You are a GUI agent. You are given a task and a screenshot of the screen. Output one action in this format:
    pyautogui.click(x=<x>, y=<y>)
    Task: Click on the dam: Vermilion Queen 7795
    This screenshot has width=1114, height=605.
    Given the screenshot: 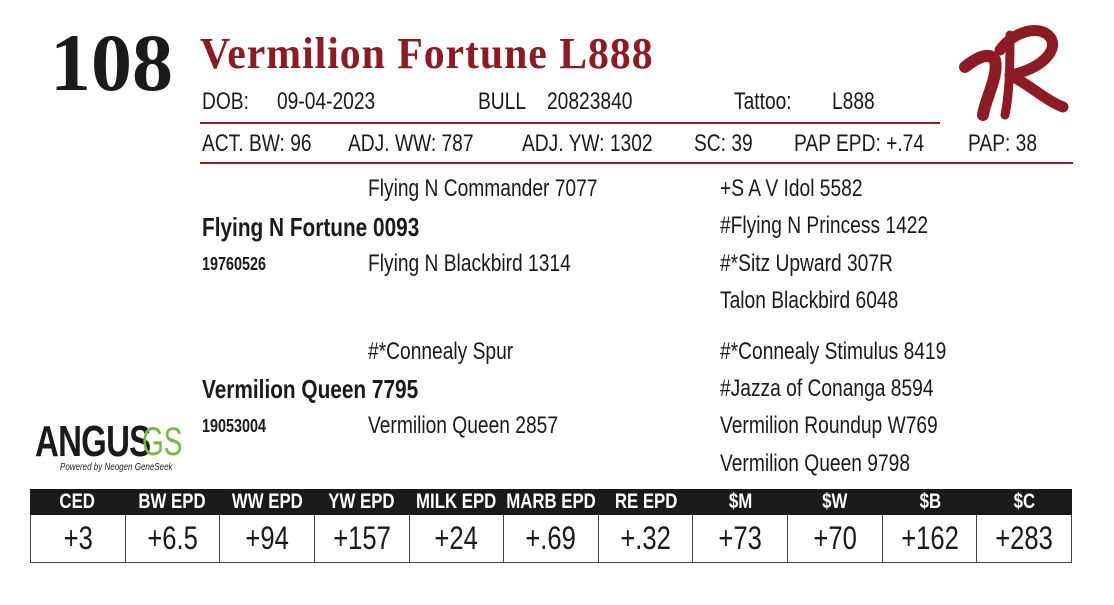 What is the action you would take?
    pyautogui.click(x=310, y=389)
    